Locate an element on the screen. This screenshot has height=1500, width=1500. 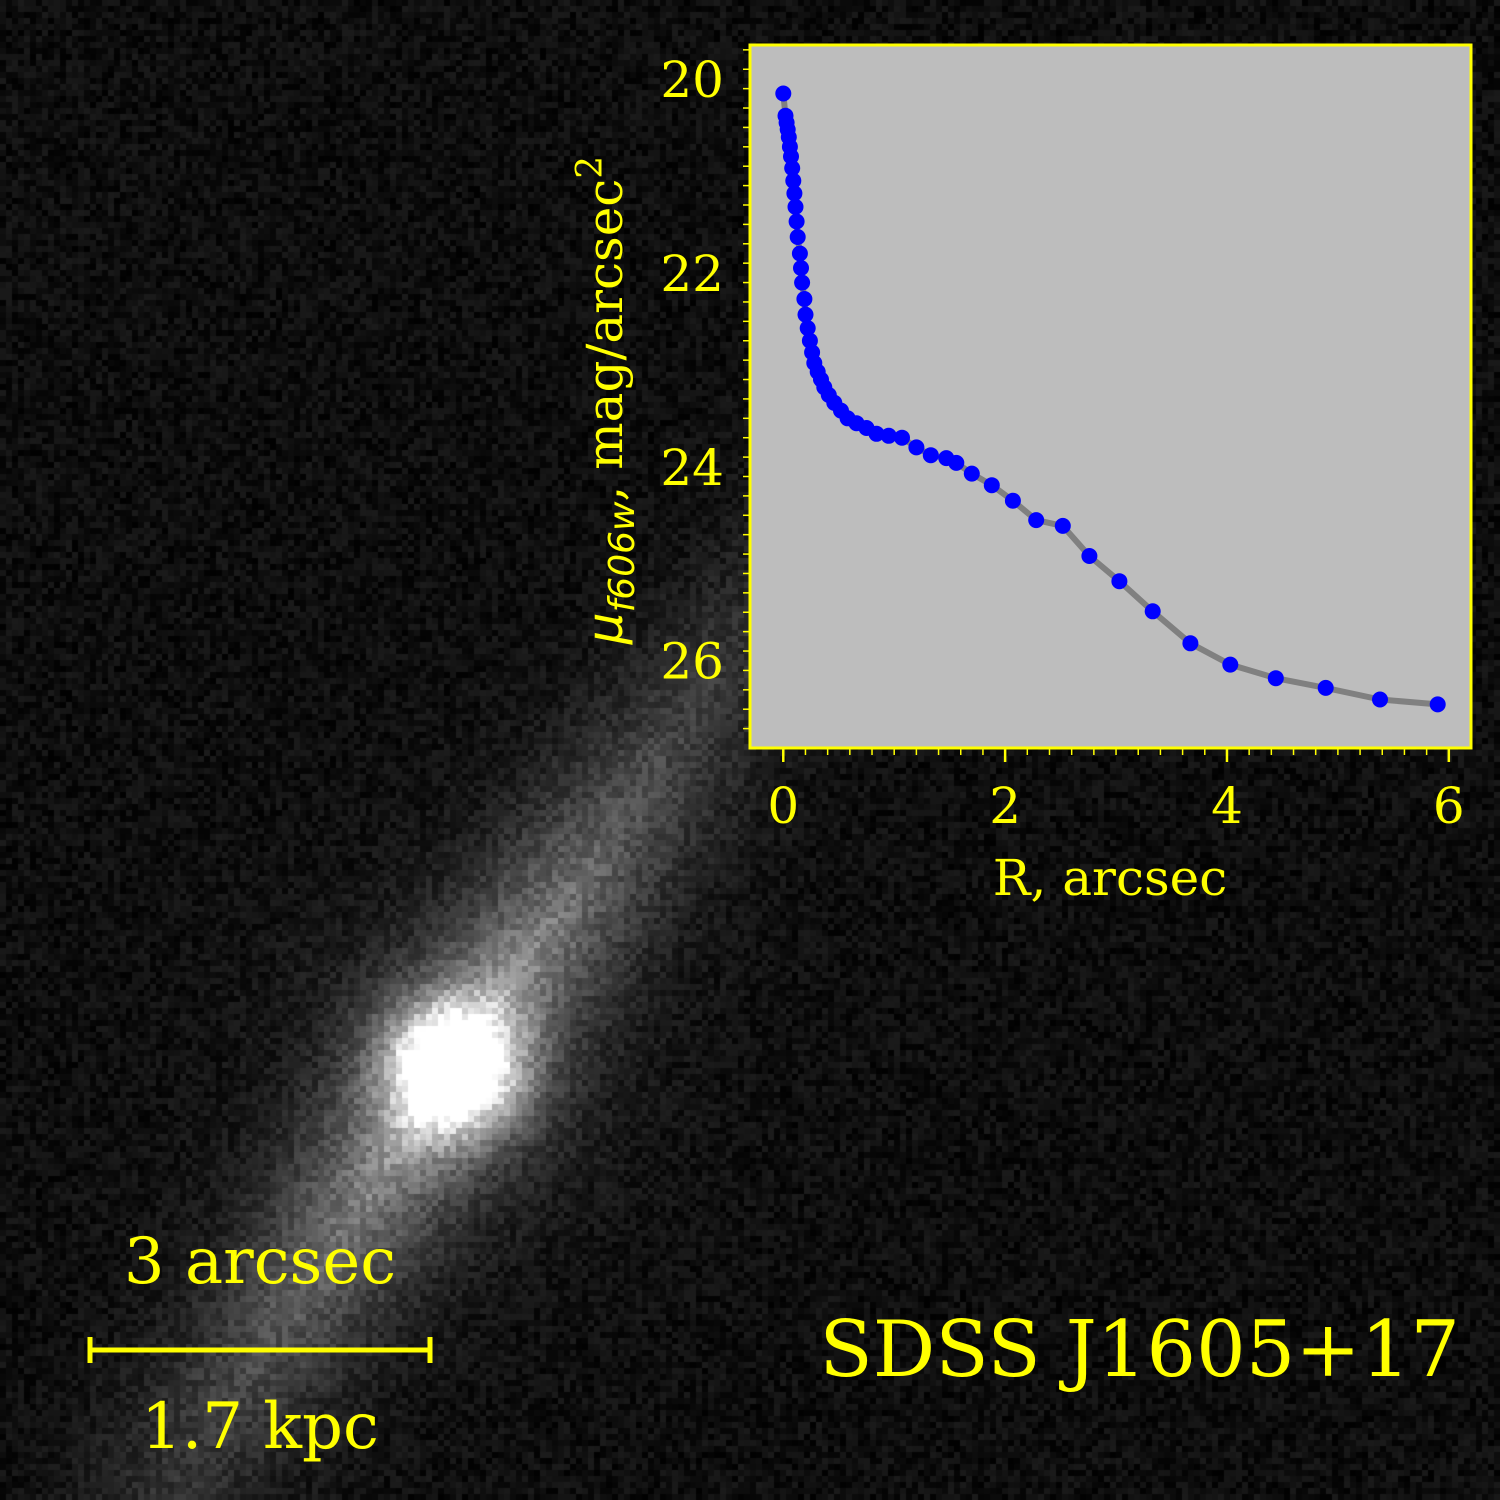
y-tick-label: 24 is located at coordinates (692, 468).